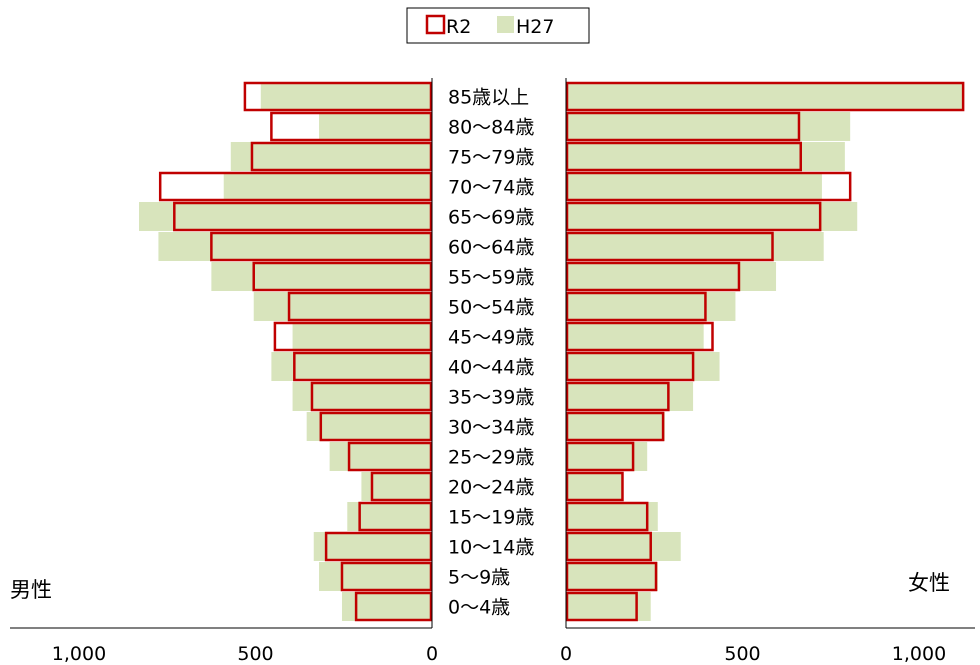  What do you see at coordinates (31, 590) in the screenshot?
I see `male-side-label: 男性` at bounding box center [31, 590].